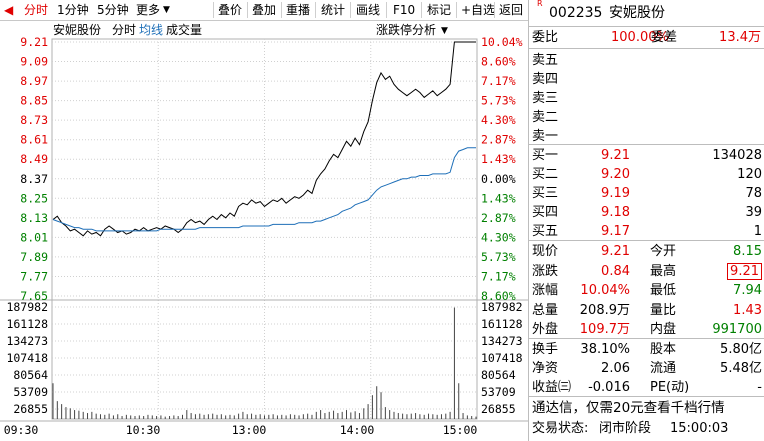 Image resolution: width=764 pixels, height=441 pixels. What do you see at coordinates (30, 392) in the screenshot?
I see `volume-tick-label: 53709` at bounding box center [30, 392].